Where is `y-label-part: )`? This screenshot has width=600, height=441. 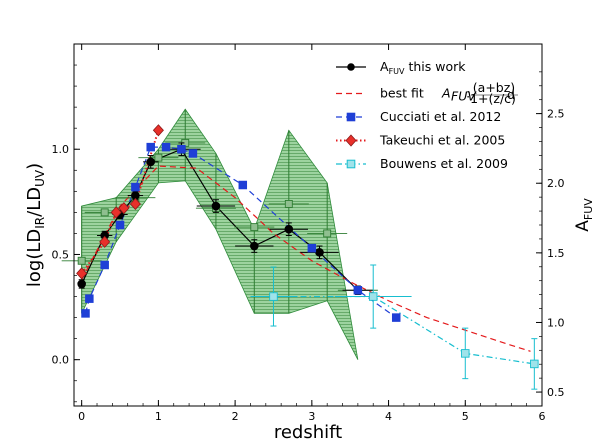
y-label-part: ) is located at coordinates (34, 166).